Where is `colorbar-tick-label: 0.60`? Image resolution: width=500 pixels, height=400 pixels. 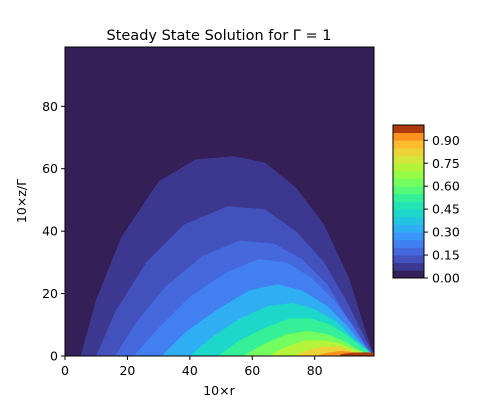 colorbar-tick-label: 0.60 is located at coordinates (446, 186).